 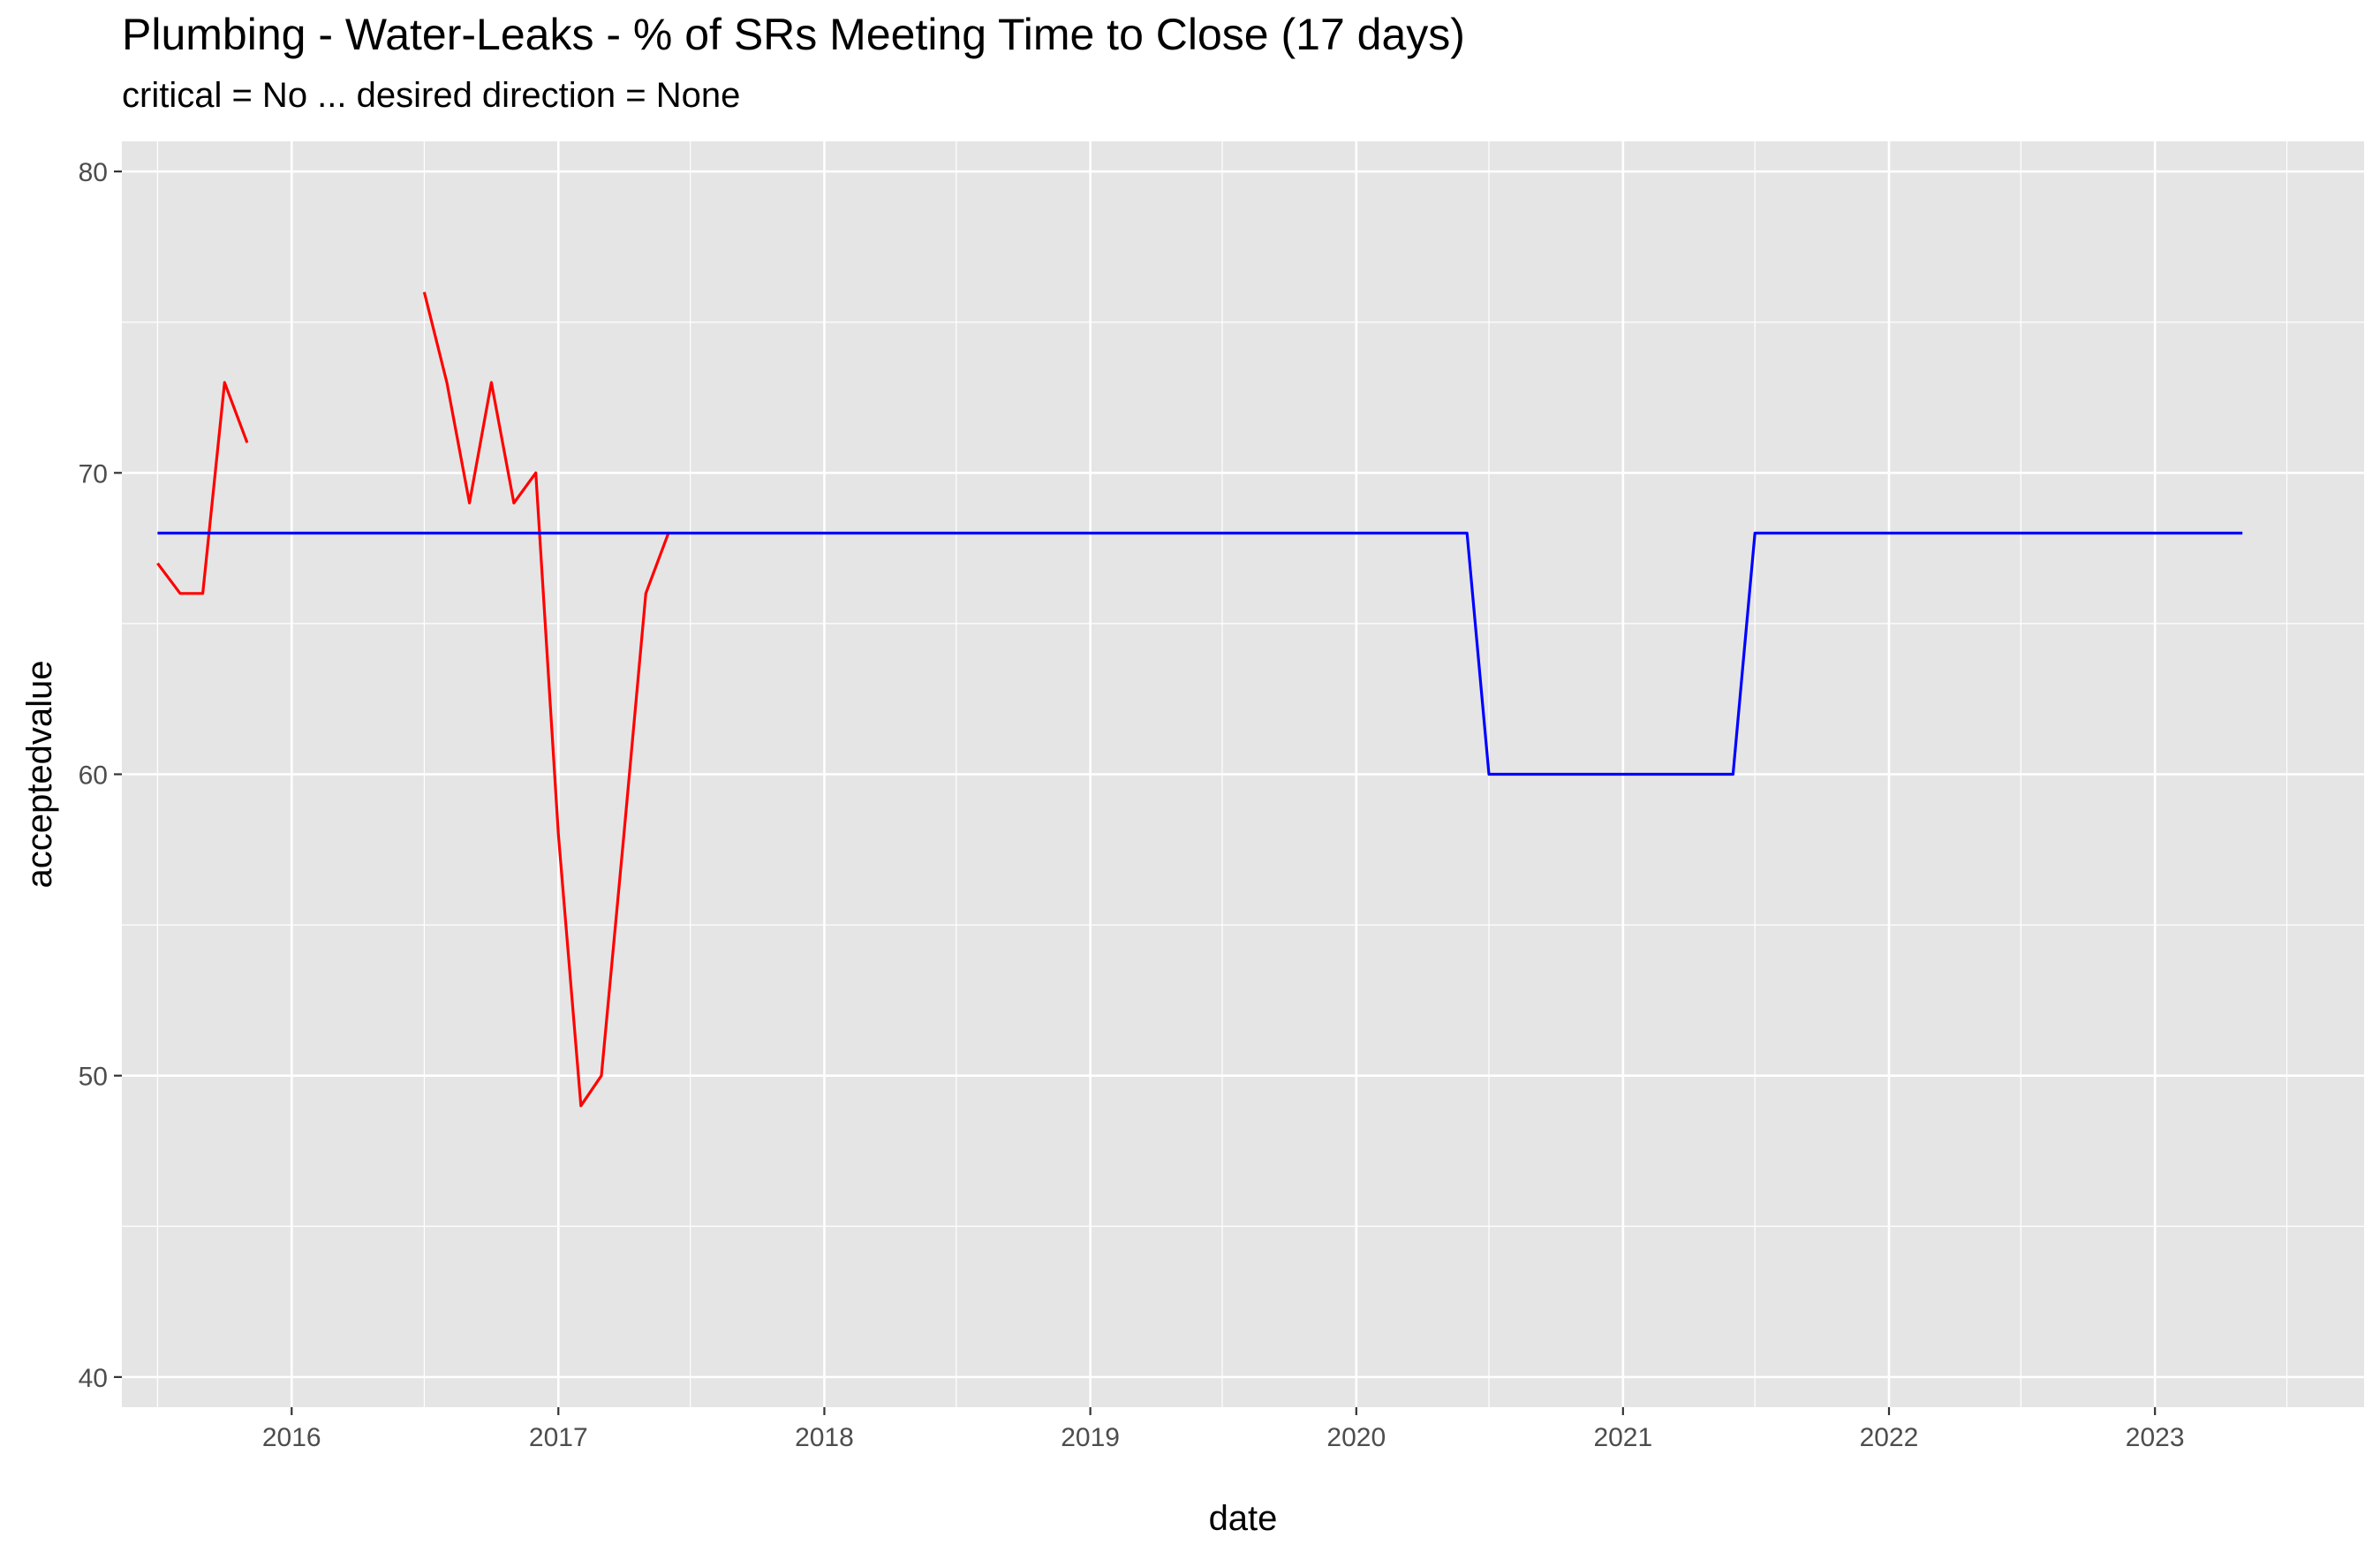 What do you see at coordinates (39, 775) in the screenshot?
I see `y-axis-title: acceptedvalue` at bounding box center [39, 775].